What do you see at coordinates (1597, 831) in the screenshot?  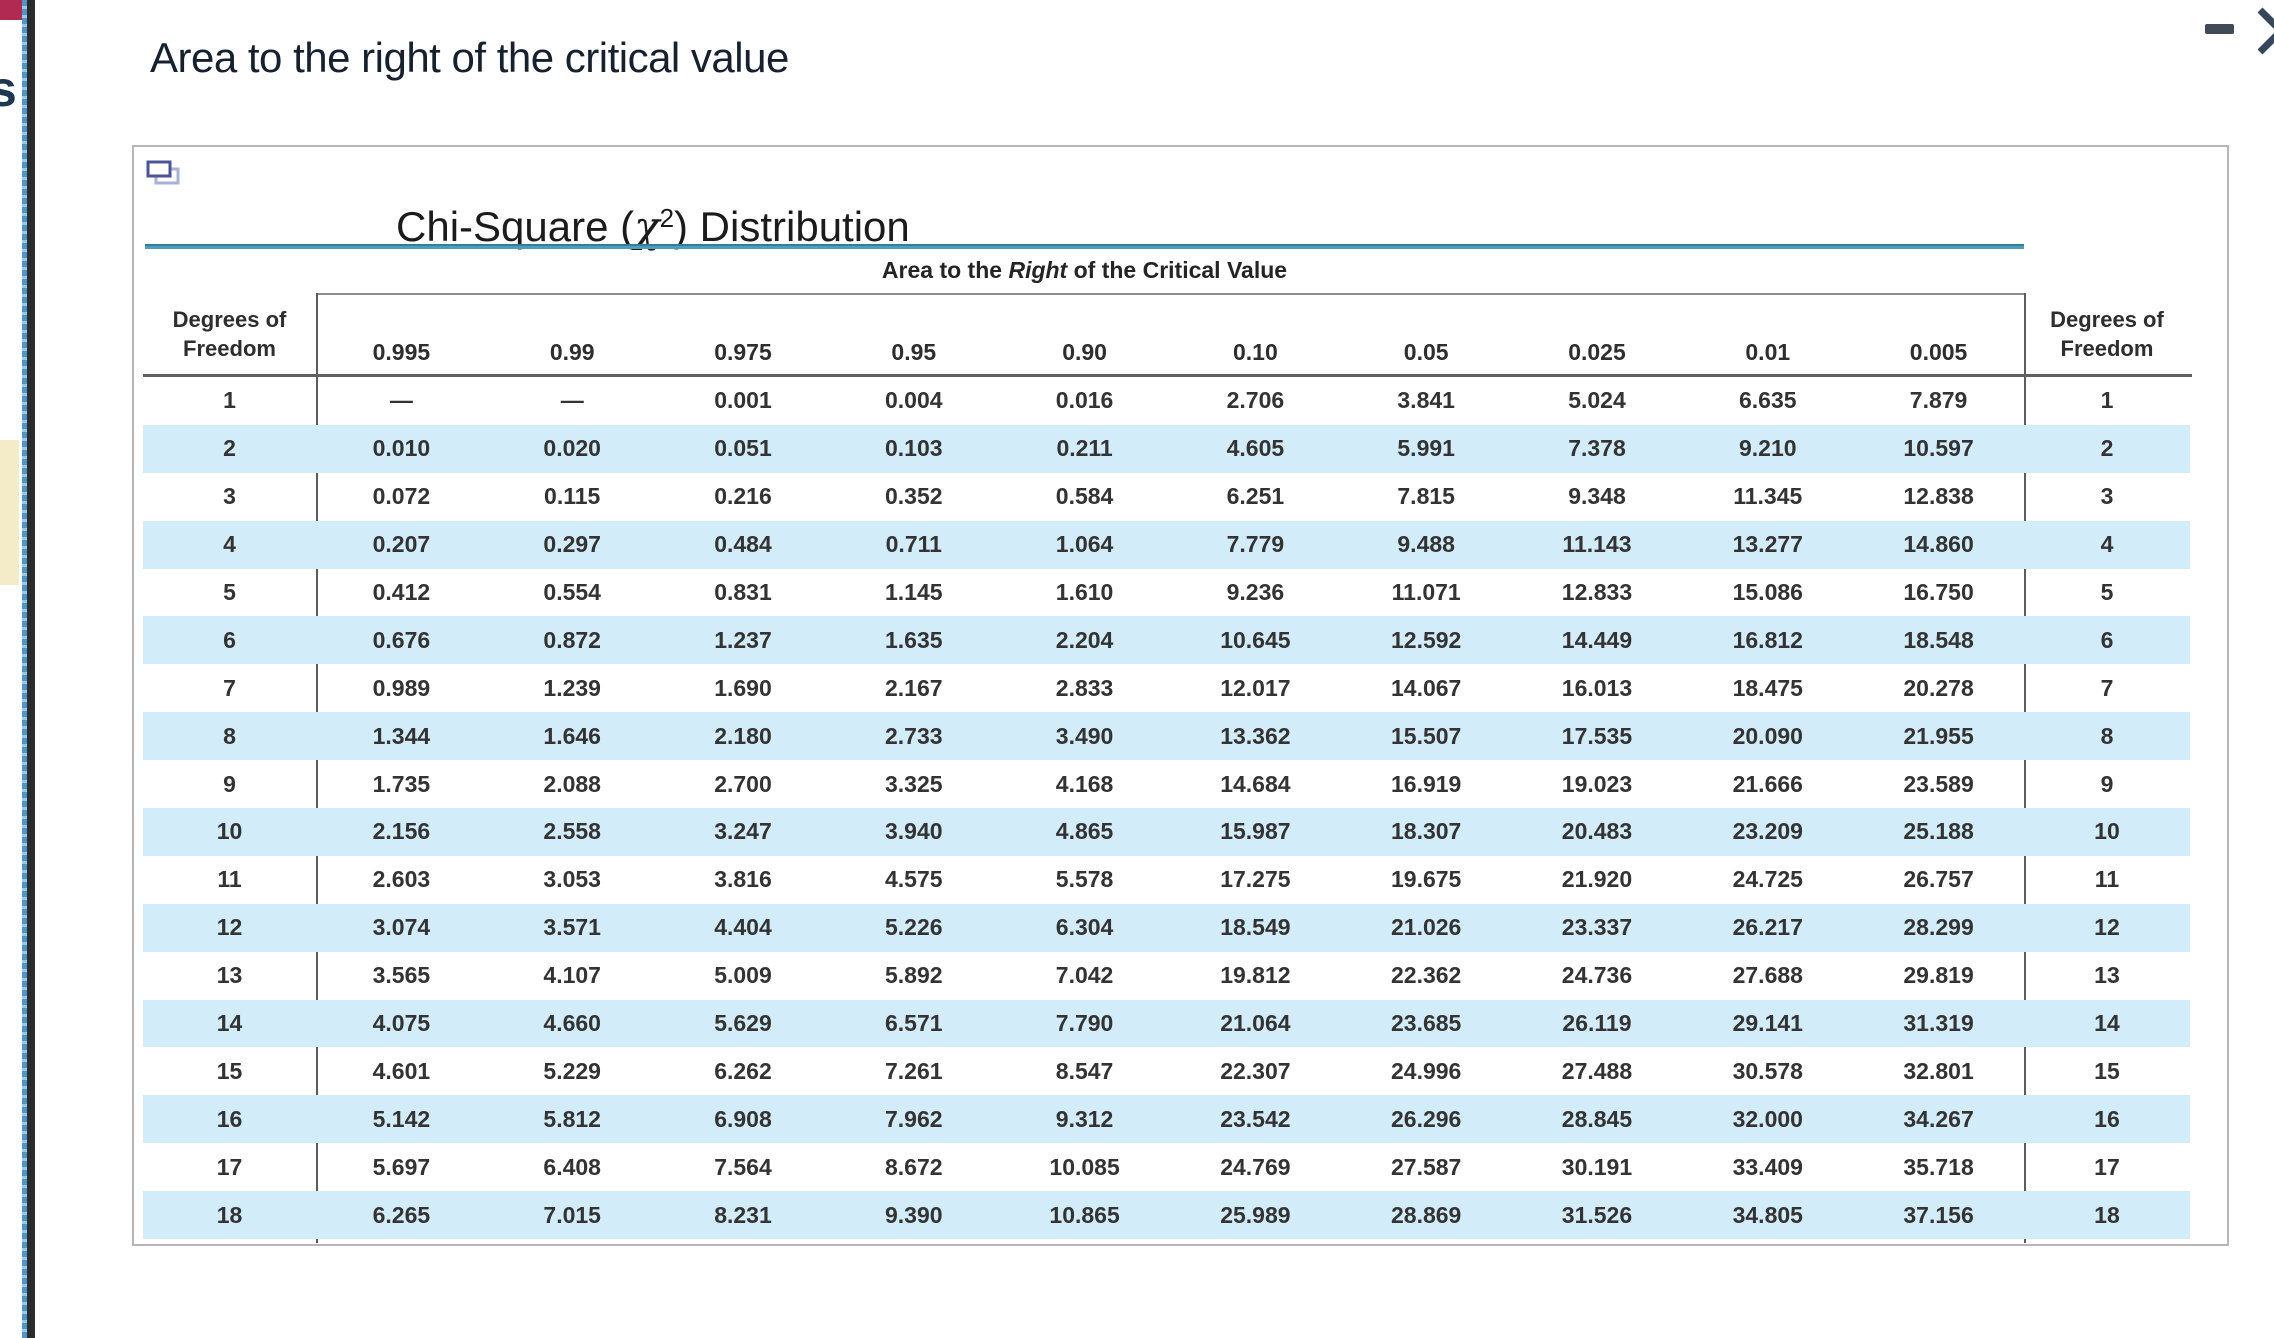 I see `value-cell: 20.483` at bounding box center [1597, 831].